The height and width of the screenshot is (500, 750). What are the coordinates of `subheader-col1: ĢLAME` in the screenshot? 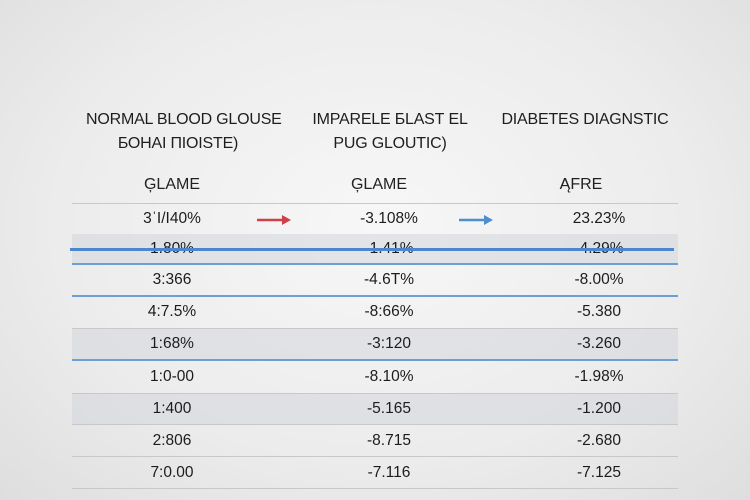 It's located at (171, 184).